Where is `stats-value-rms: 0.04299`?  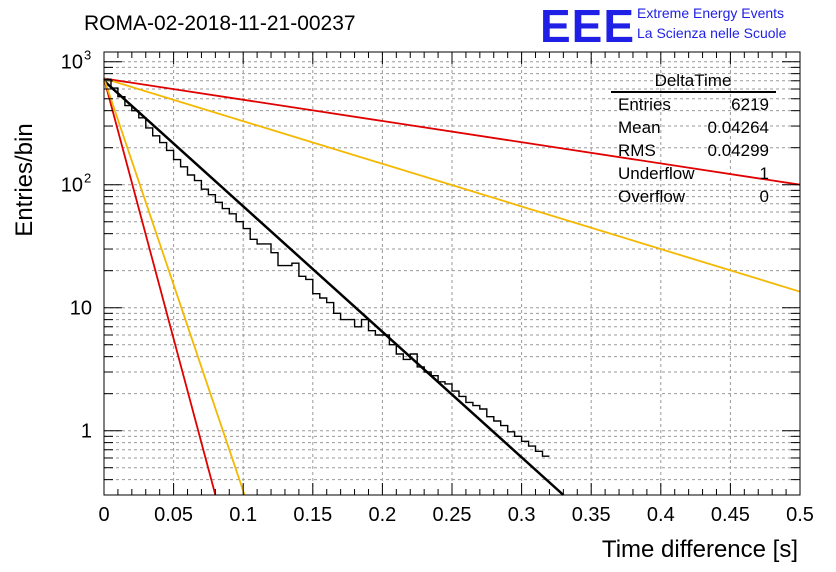 stats-value-rms: 0.04299 is located at coordinates (738, 150).